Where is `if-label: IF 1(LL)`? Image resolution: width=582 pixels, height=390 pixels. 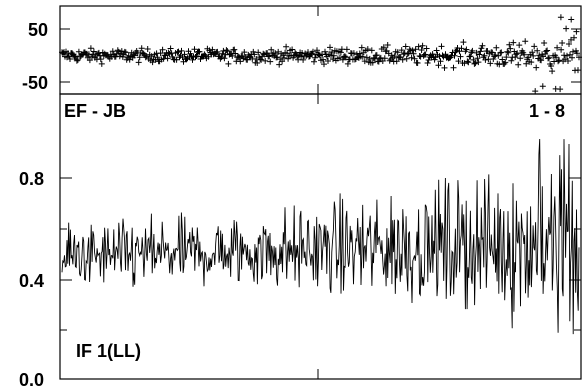 if-label: IF 1(LL) is located at coordinates (108, 351).